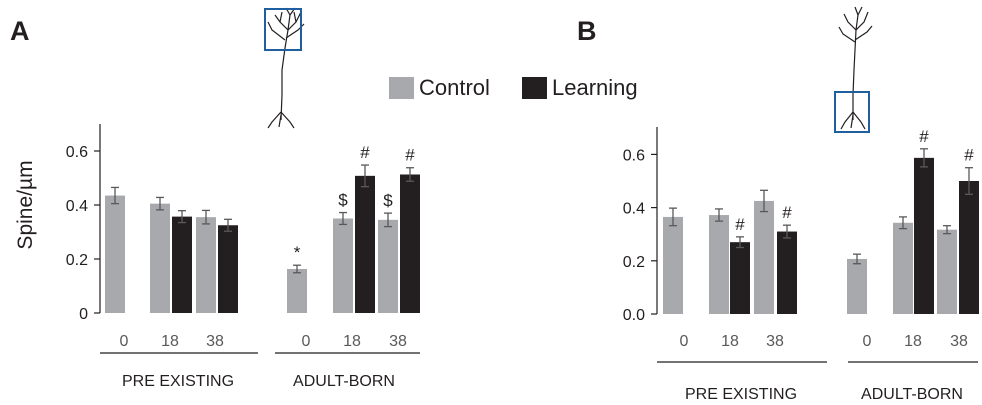 Image resolution: width=982 pixels, height=405 pixels. What do you see at coordinates (20, 31) in the screenshot?
I see `panel-a-letter: A` at bounding box center [20, 31].